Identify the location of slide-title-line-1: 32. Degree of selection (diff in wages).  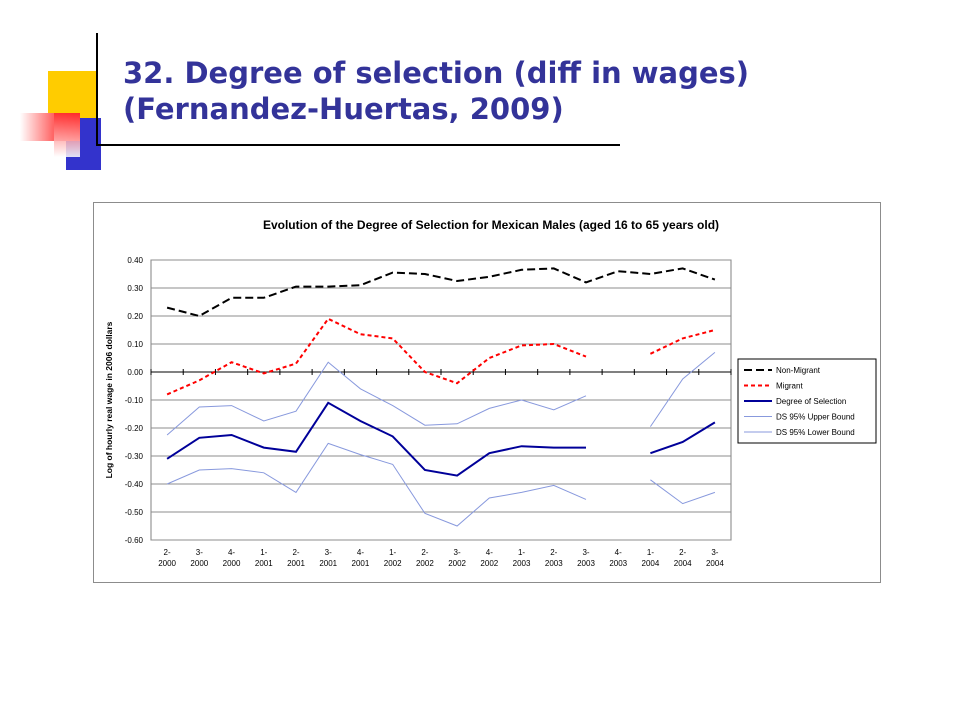
(436, 73).